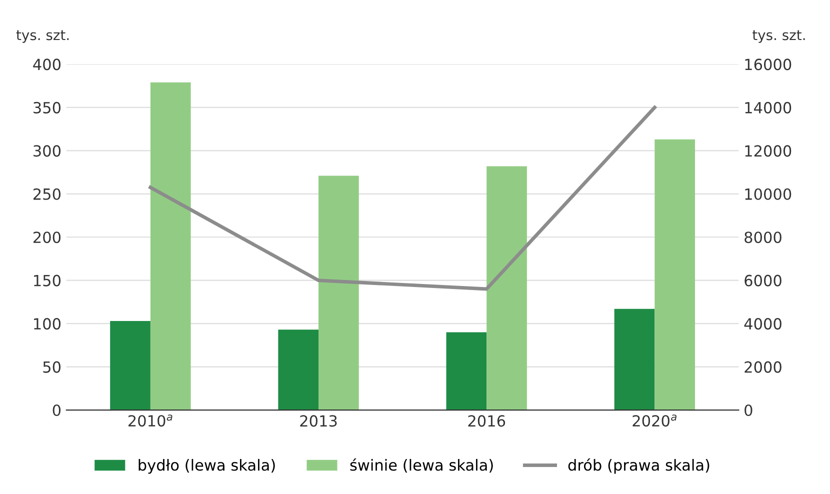 This screenshot has height=494, width=830. Describe the element at coordinates (47, 324) in the screenshot. I see `y-tick-label: 100` at that location.